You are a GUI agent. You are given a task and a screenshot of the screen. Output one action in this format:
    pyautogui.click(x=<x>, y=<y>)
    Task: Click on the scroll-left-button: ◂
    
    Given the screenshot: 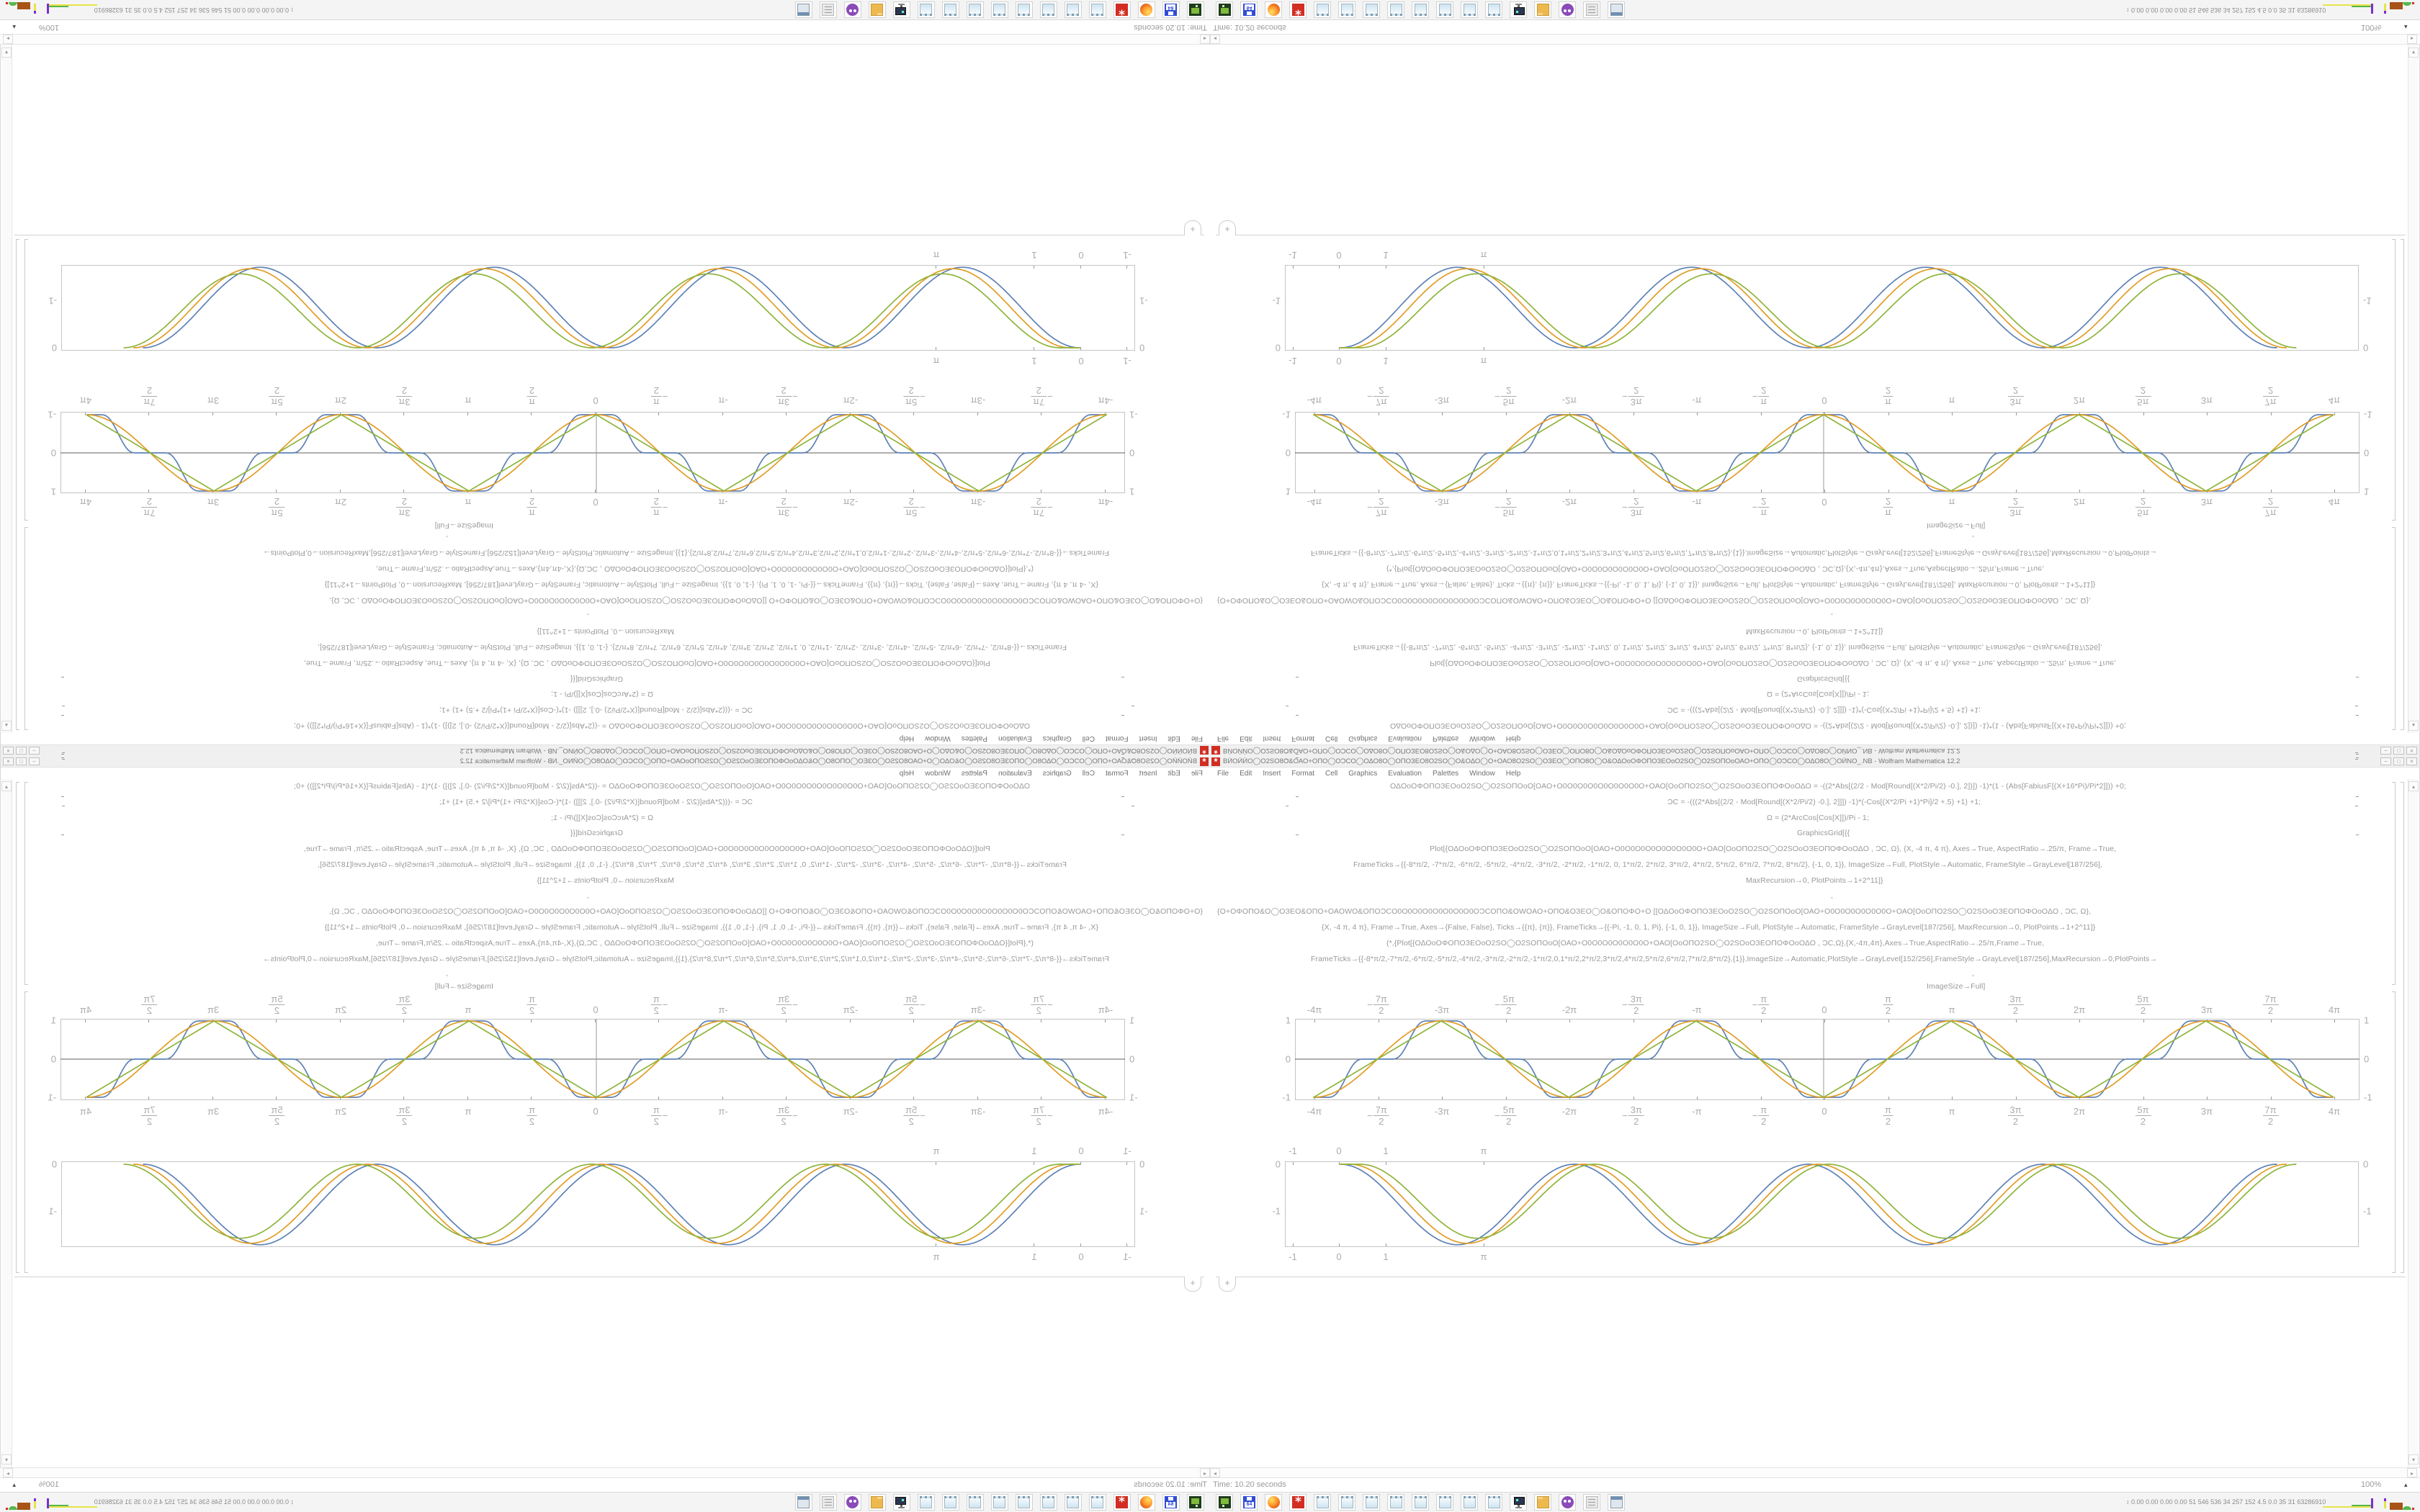 What is the action you would take?
    pyautogui.click(x=1215, y=39)
    